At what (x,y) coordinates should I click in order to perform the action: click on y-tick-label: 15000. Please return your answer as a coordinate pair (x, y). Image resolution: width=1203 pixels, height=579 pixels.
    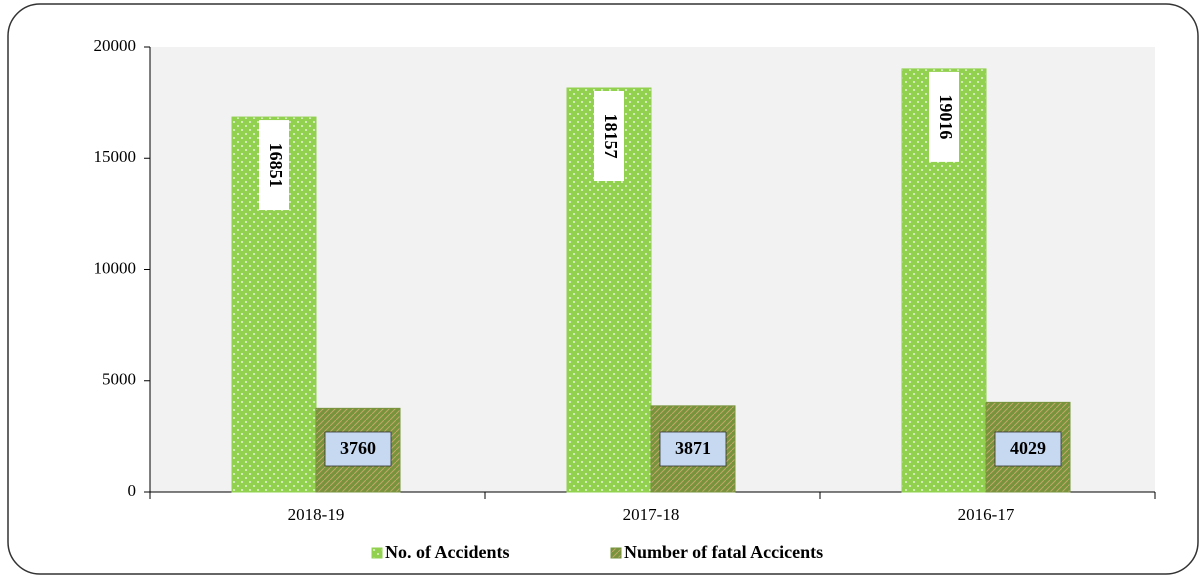
    Looking at the image, I should click on (115, 156).